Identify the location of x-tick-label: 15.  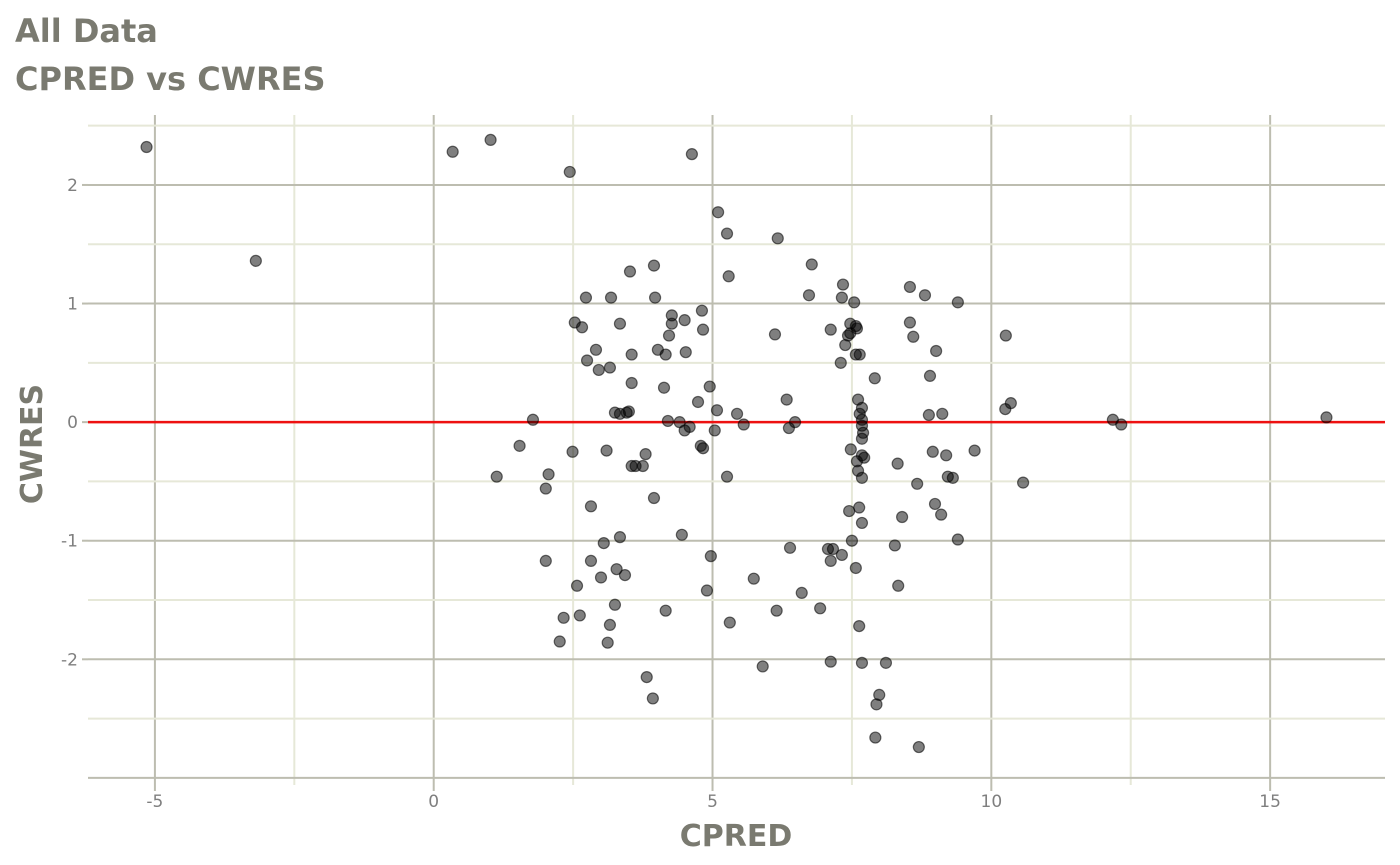
(1270, 802).